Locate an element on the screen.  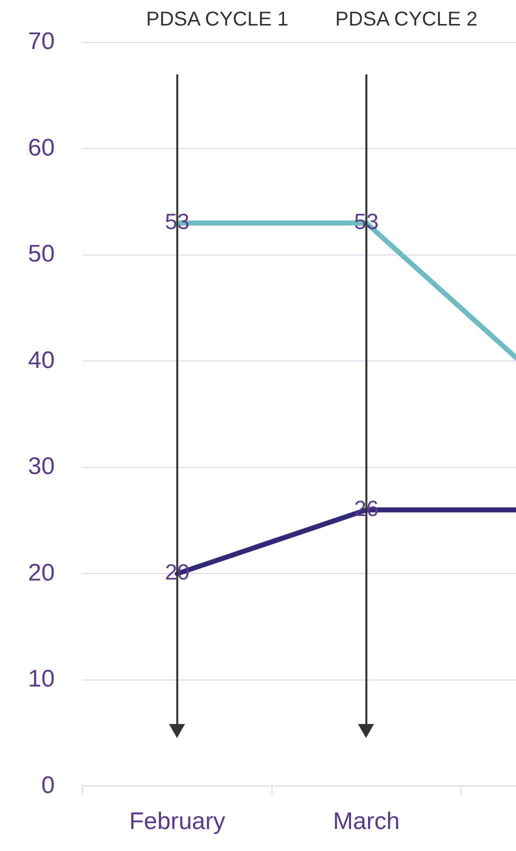
y-tick-label: 0 is located at coordinates (48, 785).